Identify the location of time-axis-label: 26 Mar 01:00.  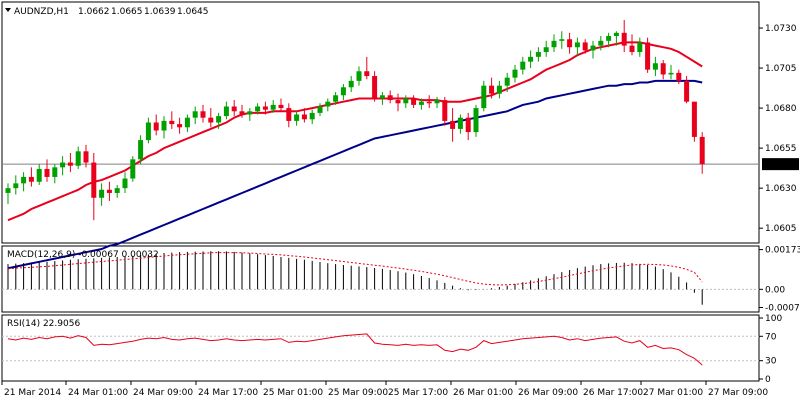
(483, 393).